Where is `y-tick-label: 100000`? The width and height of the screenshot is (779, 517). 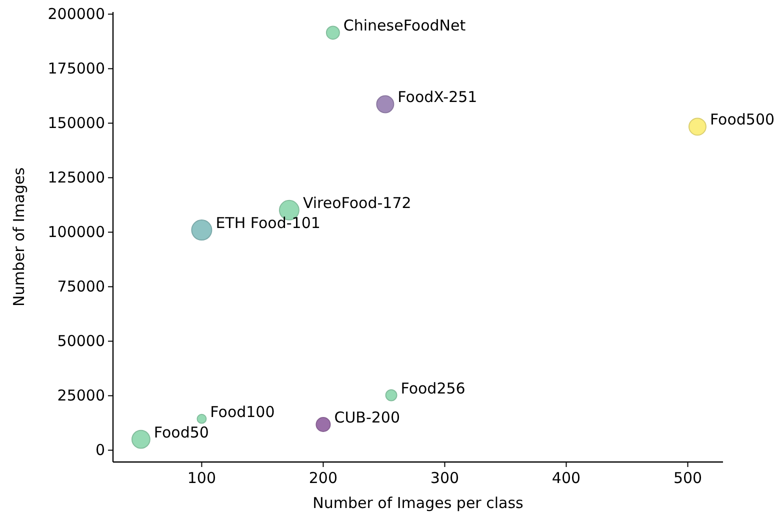 y-tick-label: 100000 is located at coordinates (76, 232).